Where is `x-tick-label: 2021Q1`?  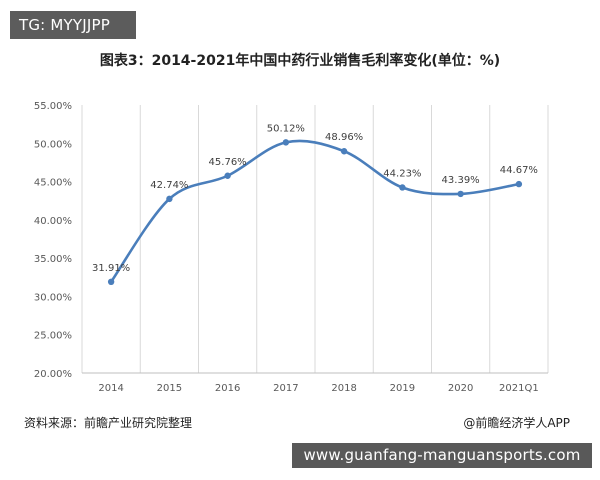 x-tick-label: 2021Q1 is located at coordinates (519, 388).